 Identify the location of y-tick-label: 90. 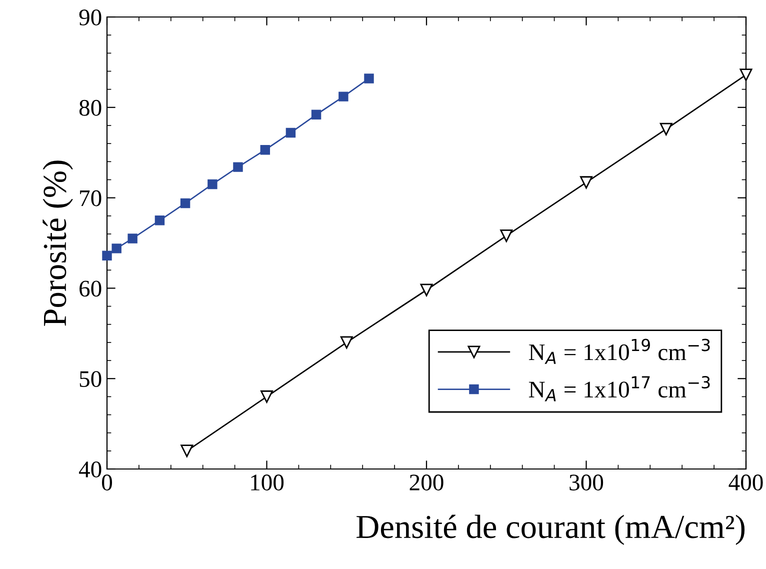
(90, 17).